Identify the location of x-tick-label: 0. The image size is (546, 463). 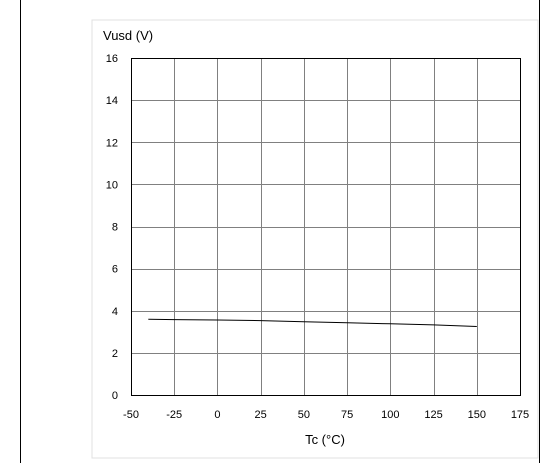
(217, 415).